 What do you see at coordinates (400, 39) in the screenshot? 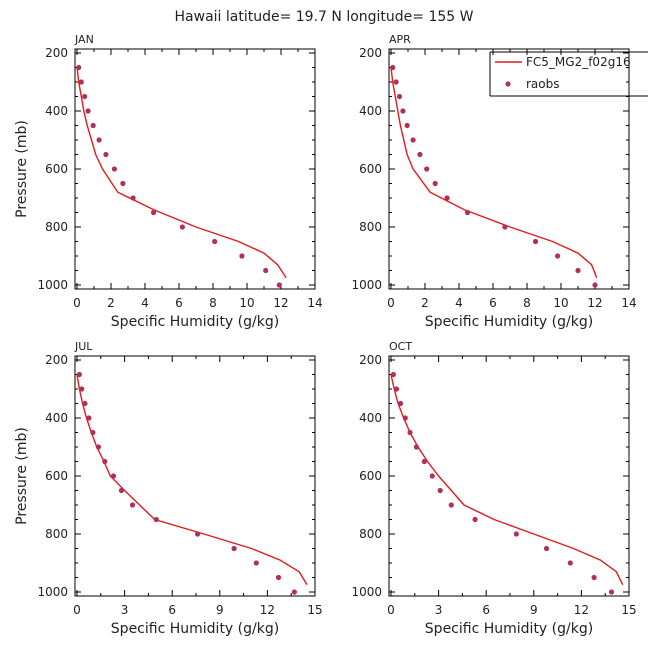
I see `panel-month-label: APR` at bounding box center [400, 39].